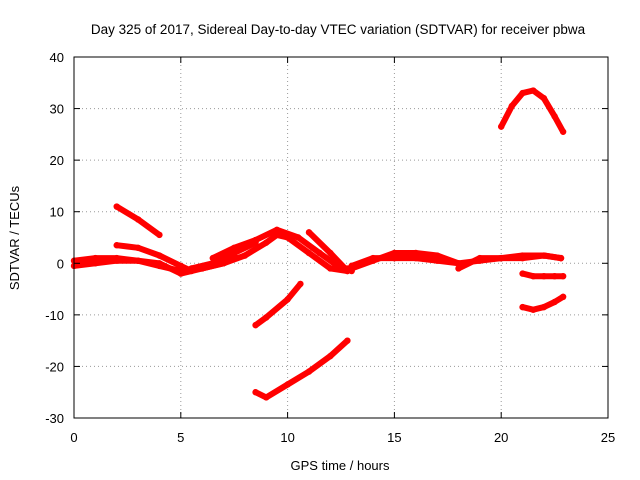 The width and height of the screenshot is (640, 480). What do you see at coordinates (54, 418) in the screenshot?
I see `y-tick-label: -30` at bounding box center [54, 418].